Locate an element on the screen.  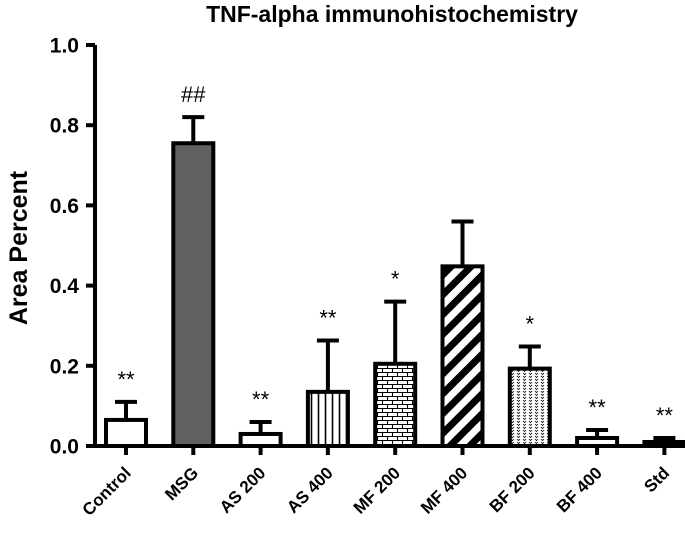
x-tick-label: BF 400 is located at coordinates (579, 489).